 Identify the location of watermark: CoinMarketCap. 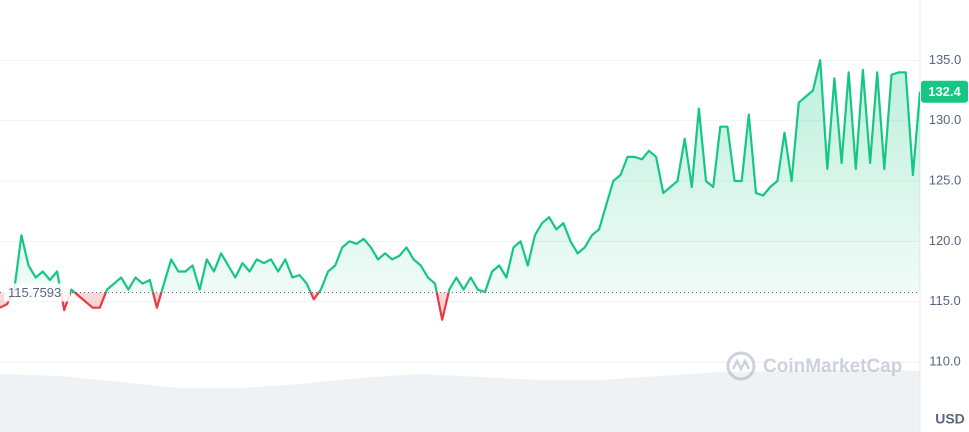
(814, 366).